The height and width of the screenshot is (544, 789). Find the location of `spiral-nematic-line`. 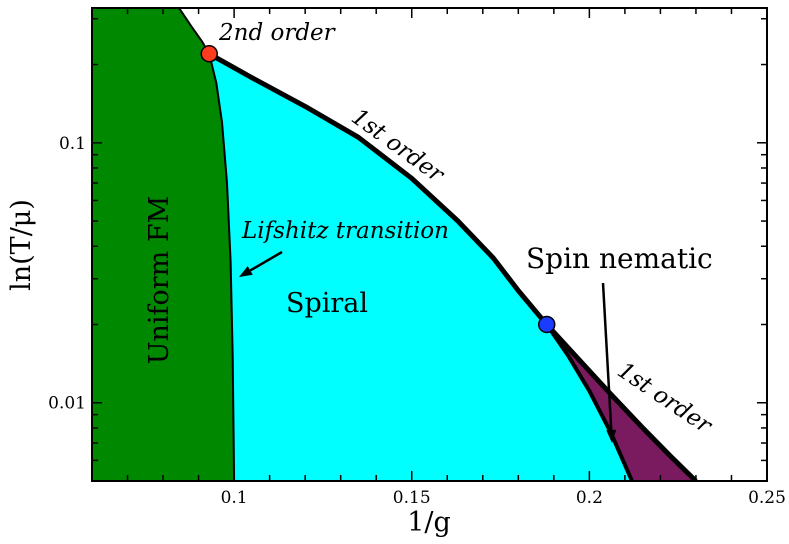

spiral-nematic-line is located at coordinates (589, 402).